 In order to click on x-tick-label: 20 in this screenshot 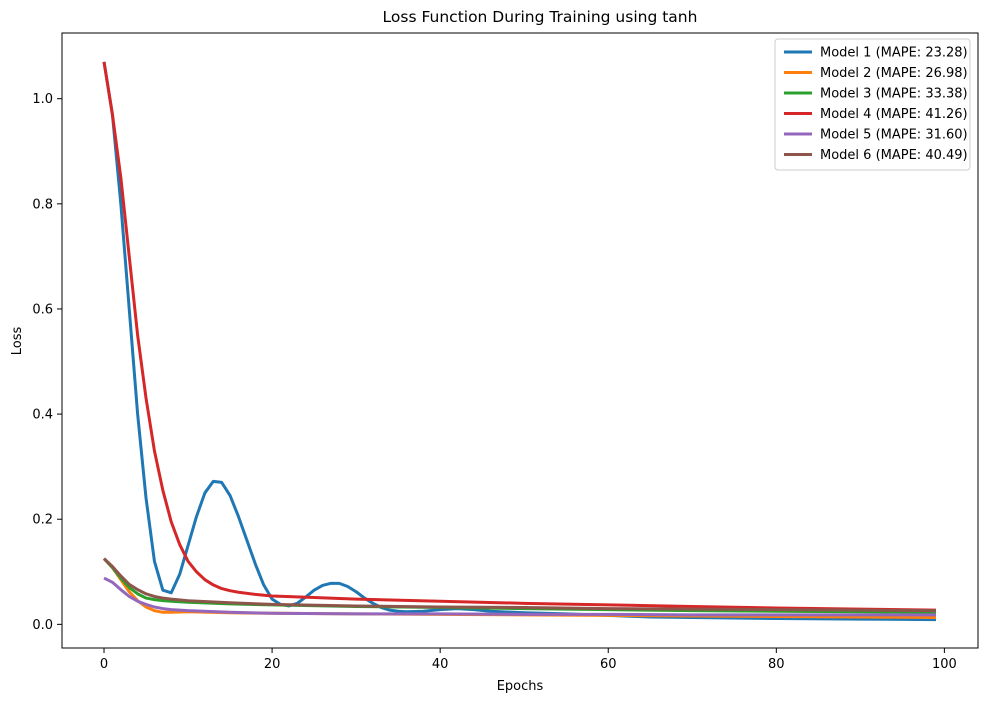, I will do `click(272, 664)`.